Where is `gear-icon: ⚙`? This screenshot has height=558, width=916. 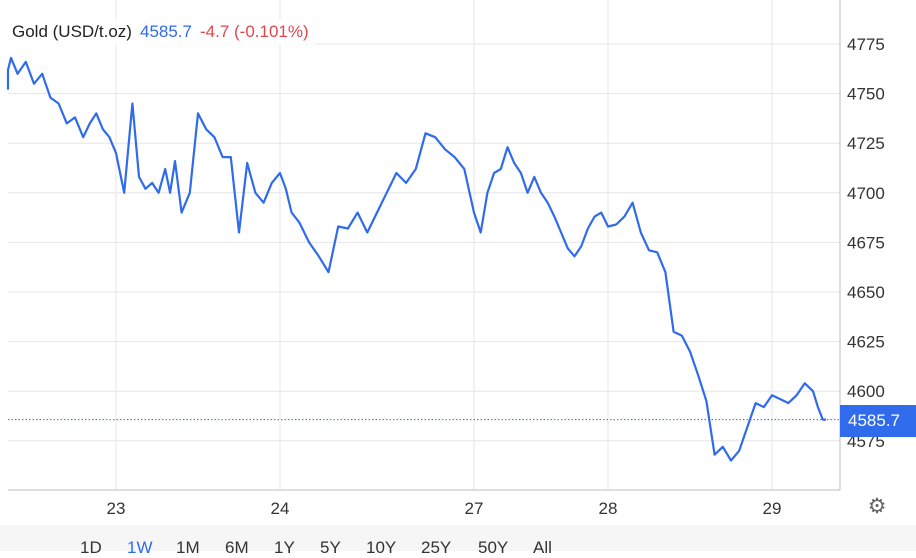
gear-icon: ⚙ is located at coordinates (877, 506).